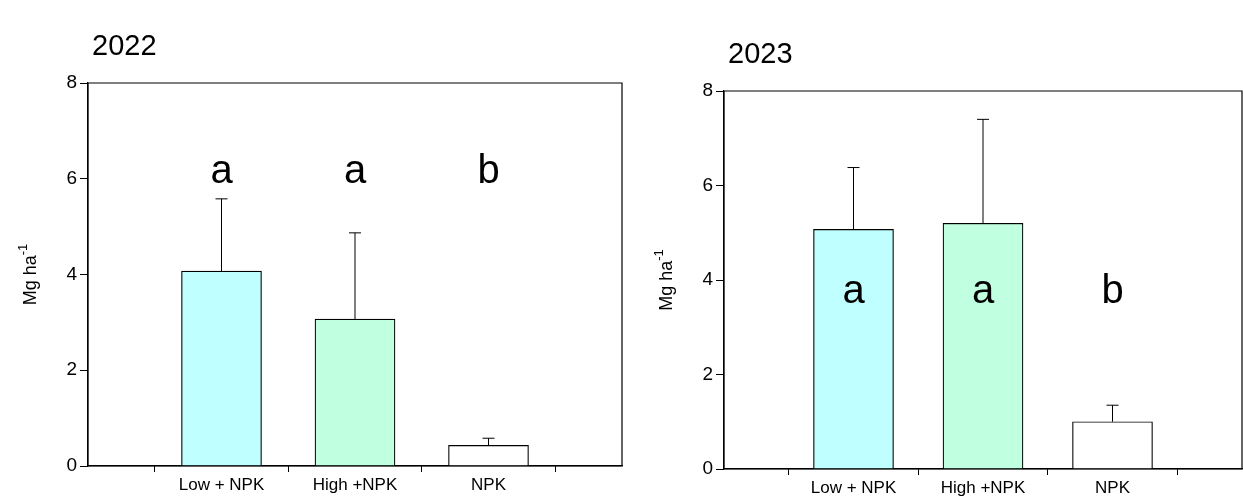 This screenshot has height=503, width=1243. Describe the element at coordinates (760, 53) in the screenshot. I see `chart-title: 2023` at that location.